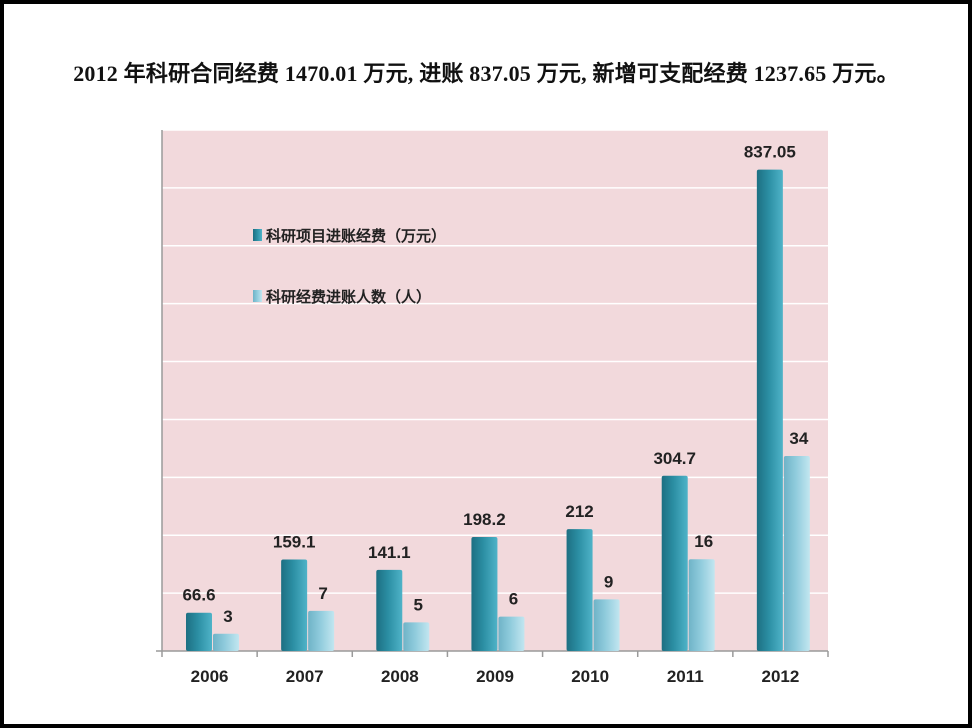 The image size is (972, 728). I want to click on data-label-funding-2011: 304.7, so click(674, 458).